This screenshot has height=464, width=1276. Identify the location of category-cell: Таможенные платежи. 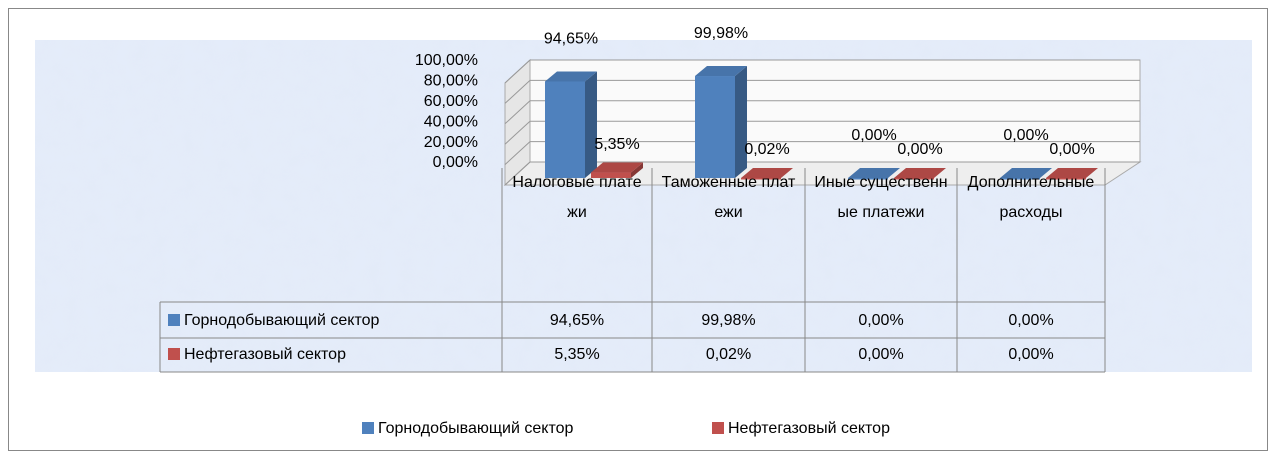
(728, 197).